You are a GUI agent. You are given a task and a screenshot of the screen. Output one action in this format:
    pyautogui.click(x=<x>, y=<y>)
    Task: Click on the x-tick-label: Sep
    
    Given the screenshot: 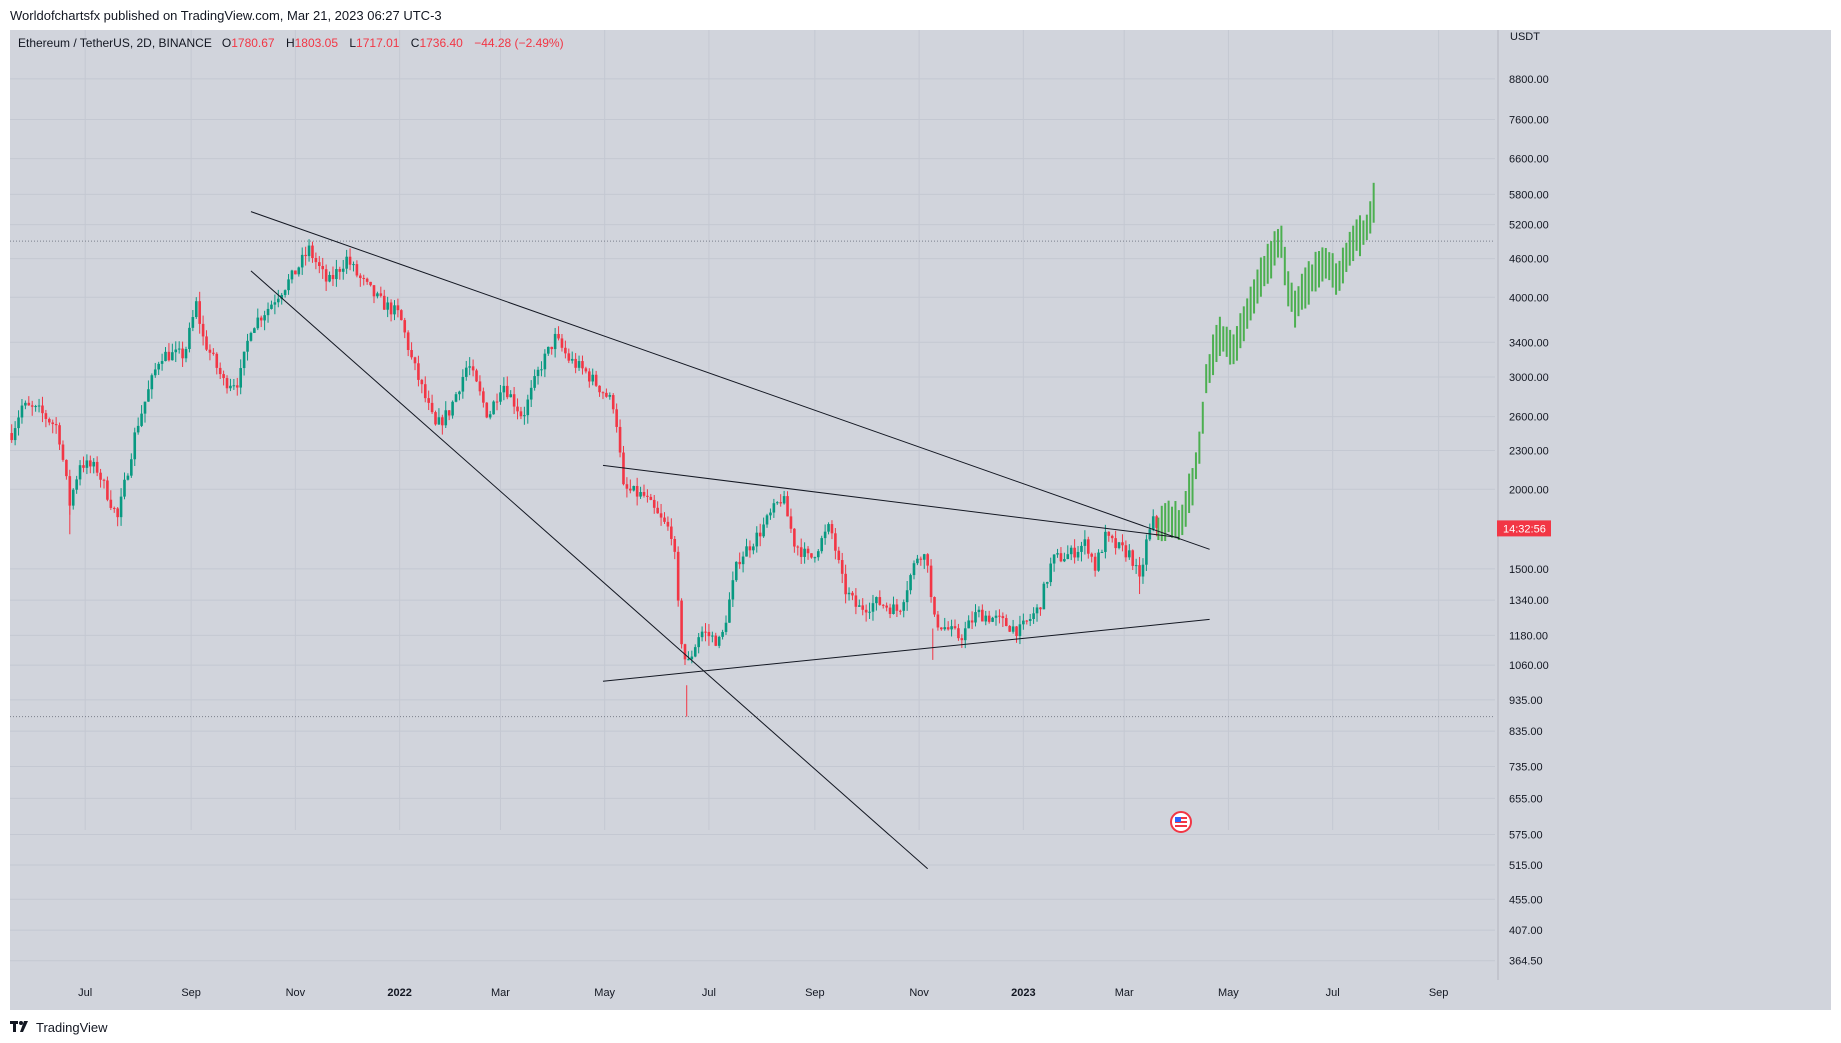 What is the action you would take?
    pyautogui.click(x=1439, y=993)
    